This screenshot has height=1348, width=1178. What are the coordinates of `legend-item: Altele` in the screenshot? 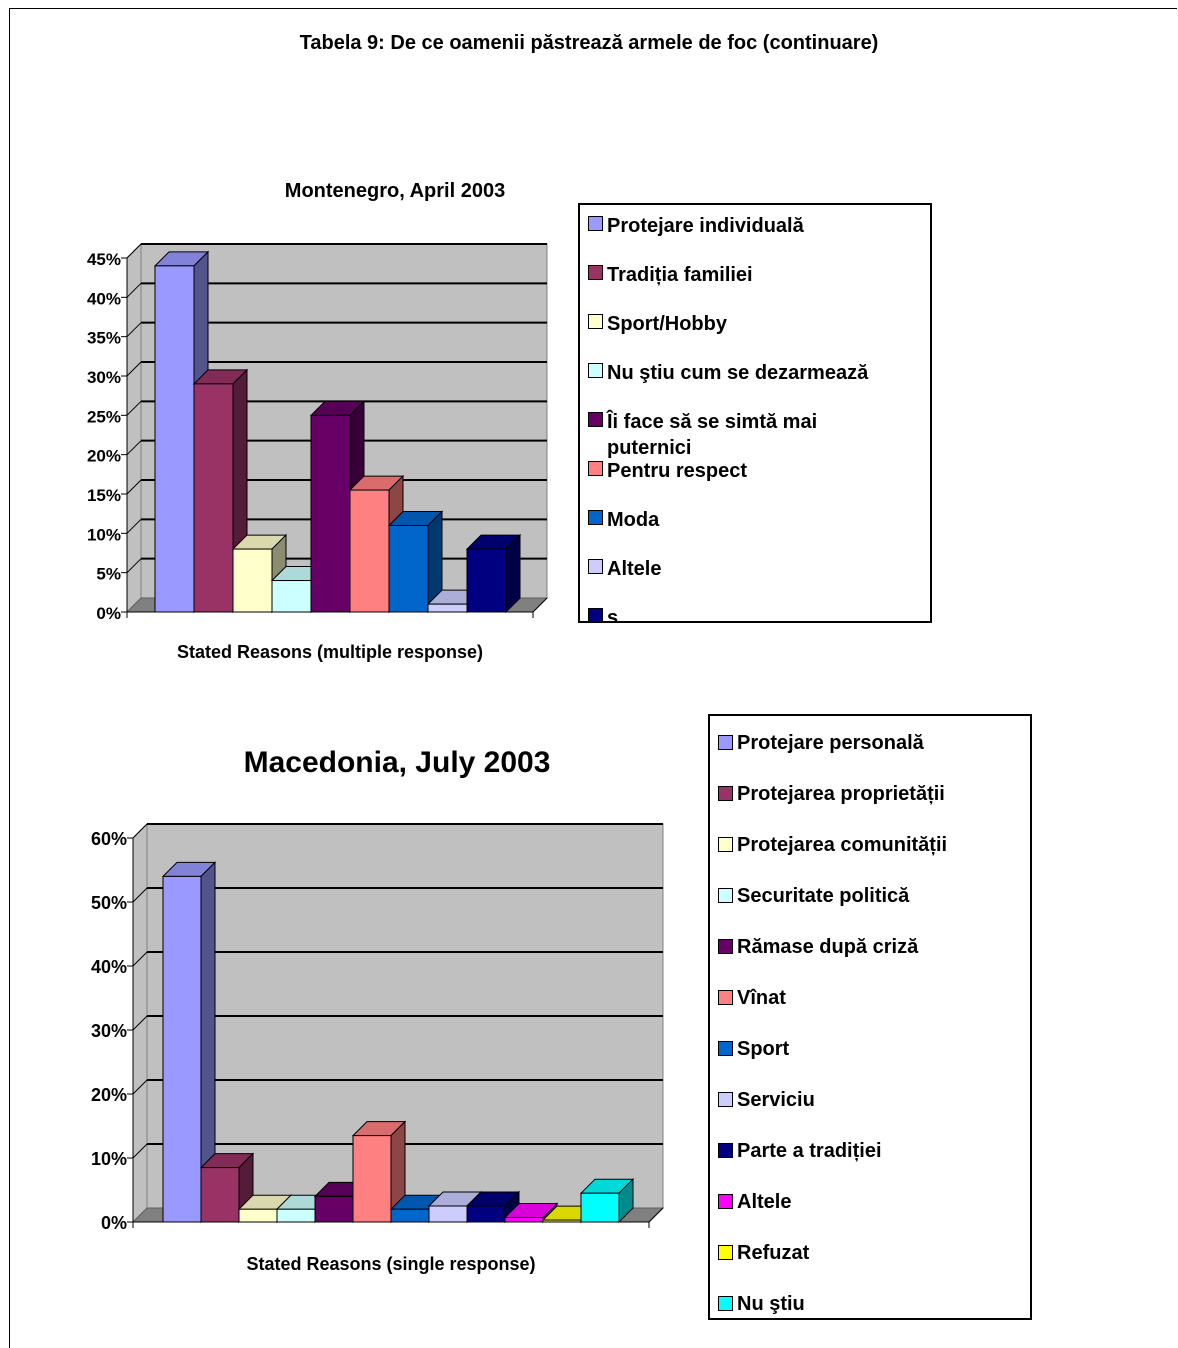 It's located at (754, 1202).